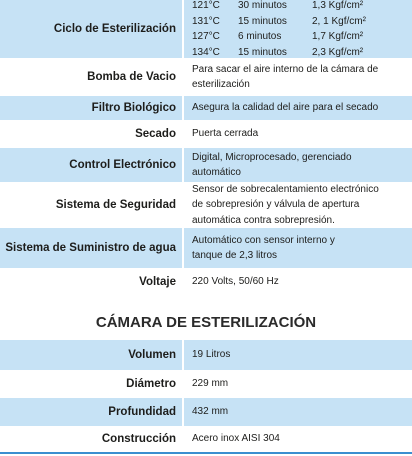 The height and width of the screenshot is (456, 412). I want to click on cycle-line: 127°C 6 minutos 1,7 Kgf/cm², so click(302, 37).